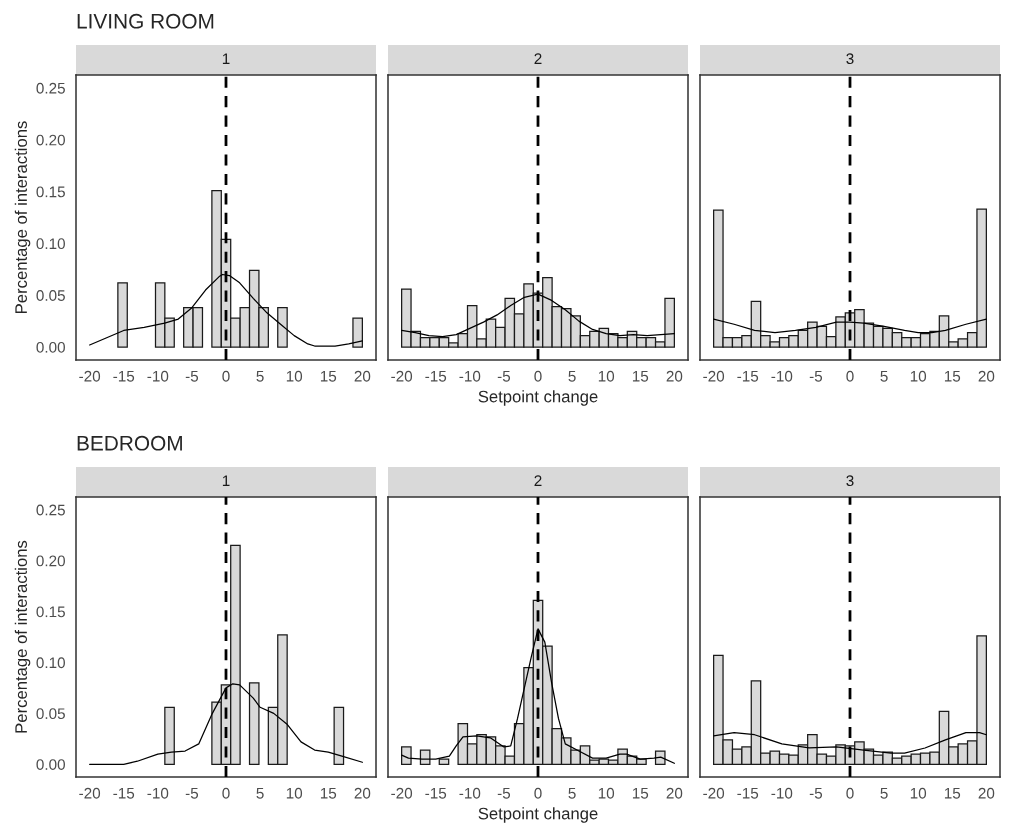 The width and height of the screenshot is (1011, 825). Describe the element at coordinates (145, 21) in the screenshot. I see `chart-title: LIVING ROOM` at that location.